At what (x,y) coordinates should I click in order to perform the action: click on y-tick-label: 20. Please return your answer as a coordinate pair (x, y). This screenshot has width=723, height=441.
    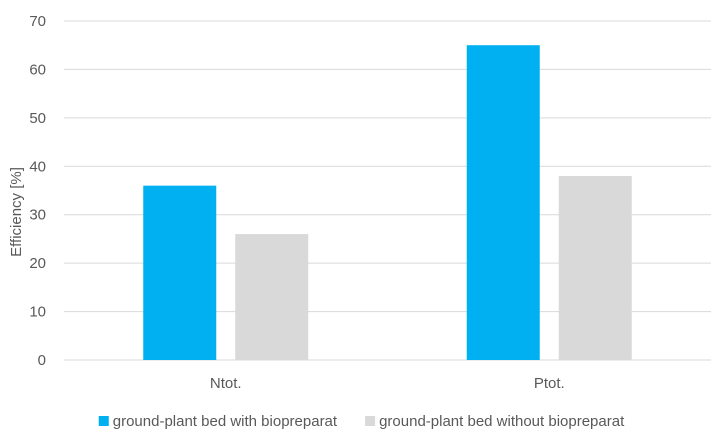
    Looking at the image, I should click on (37, 263).